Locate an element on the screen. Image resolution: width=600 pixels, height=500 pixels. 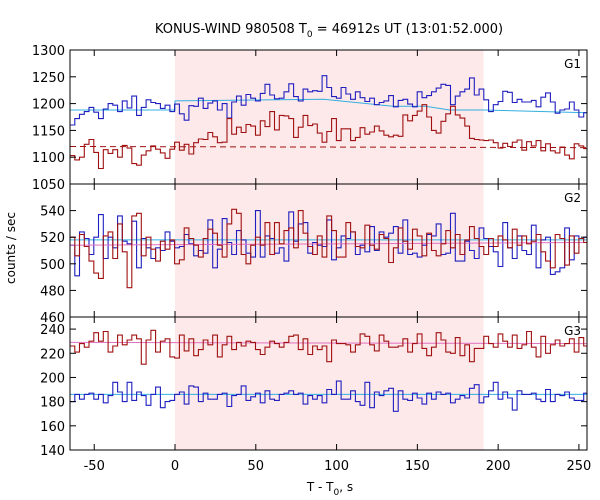
x-tick-label: 50 is located at coordinates (256, 466).